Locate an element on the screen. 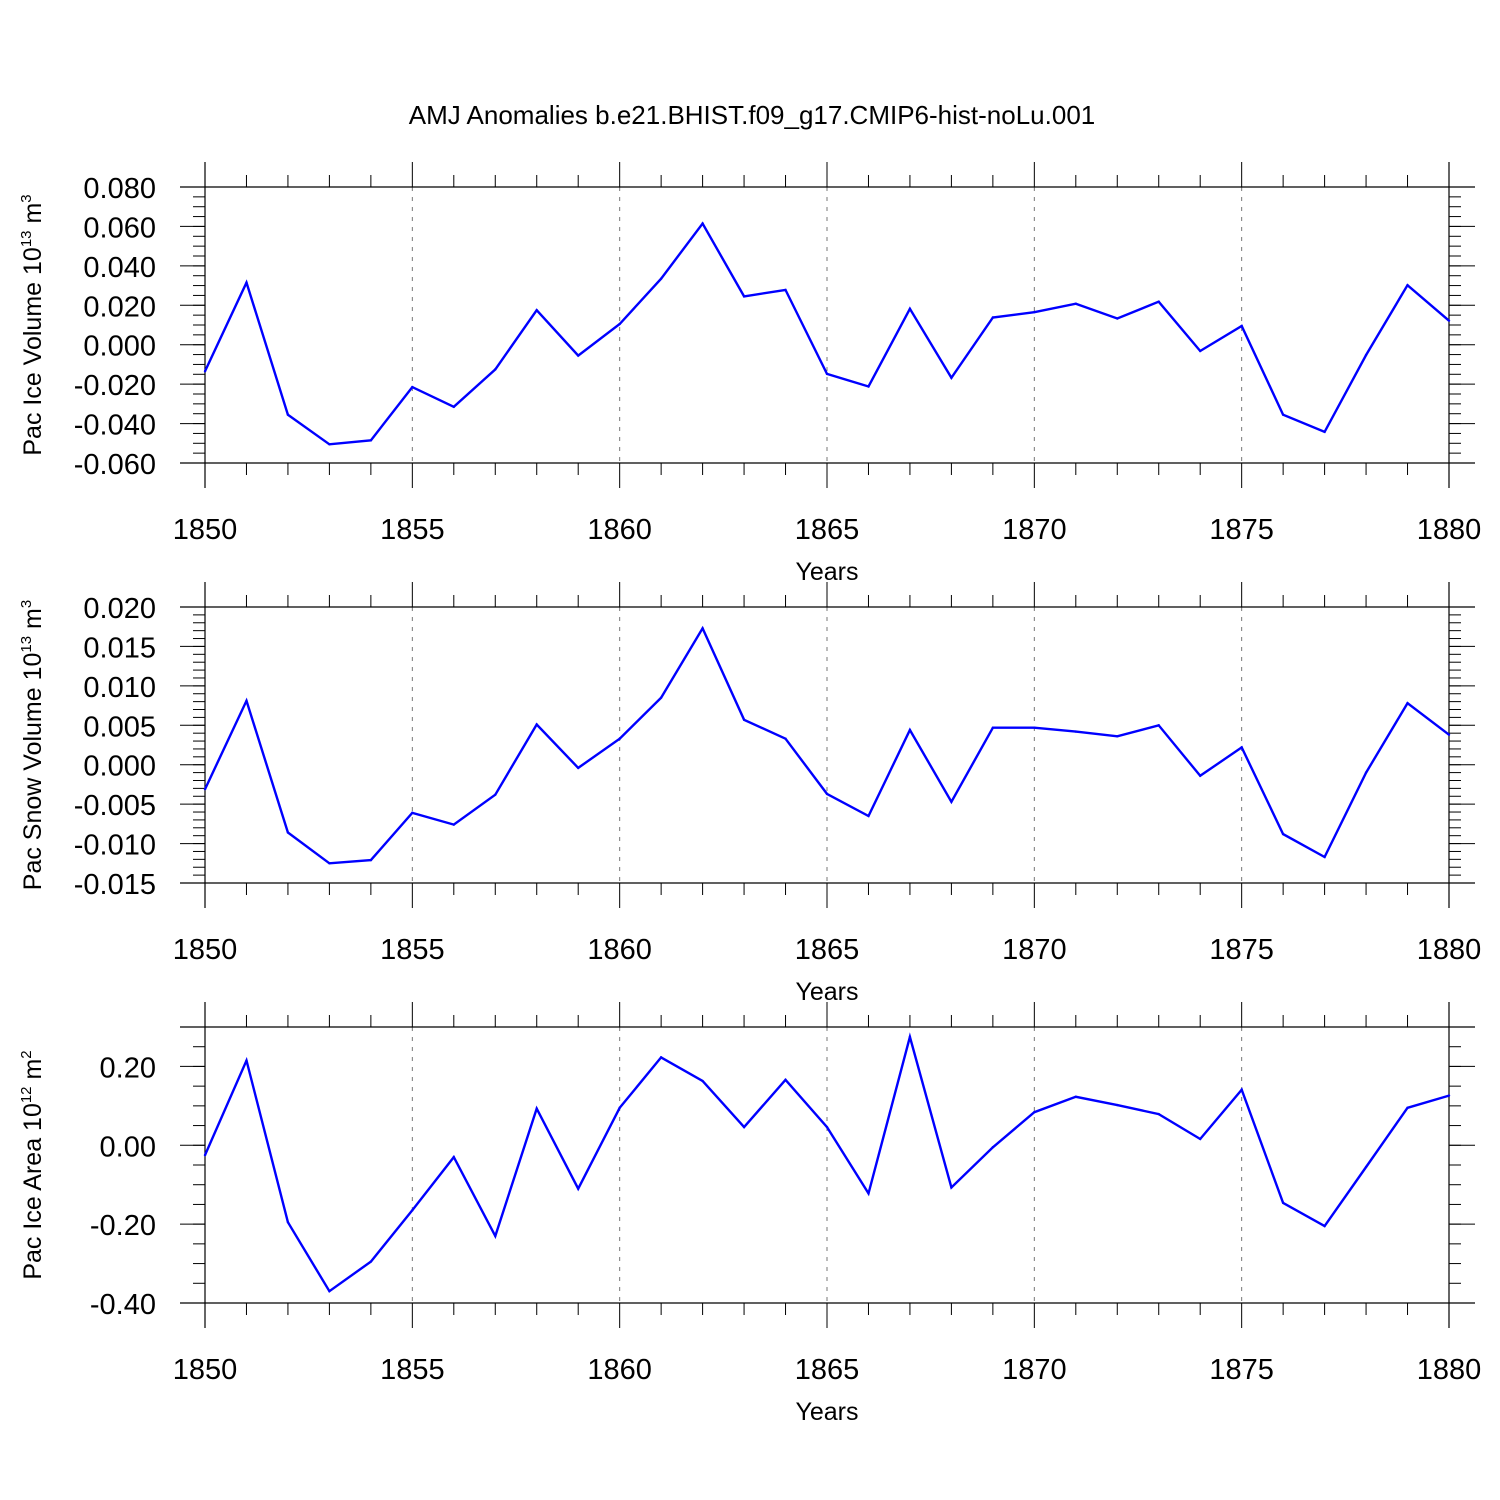 Image resolution: width=1500 pixels, height=1500 pixels. y-axis-label: Pac Ice Area 1012 m2 is located at coordinates (32, 1164).